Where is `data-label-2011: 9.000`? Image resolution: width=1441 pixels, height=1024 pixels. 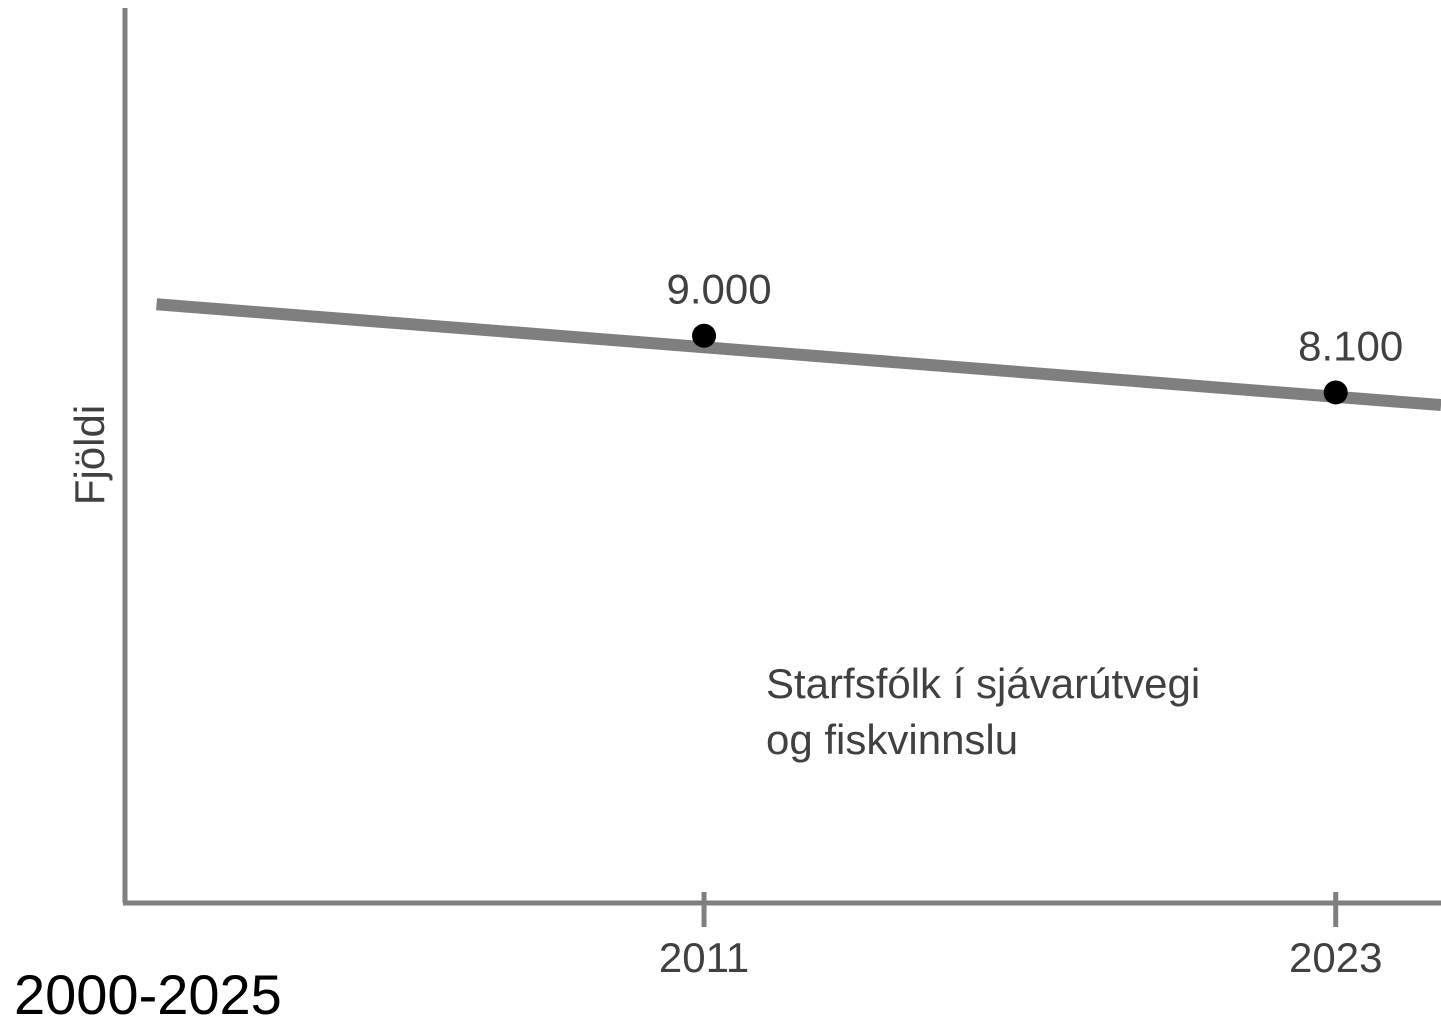 data-label-2011: 9.000 is located at coordinates (718, 289).